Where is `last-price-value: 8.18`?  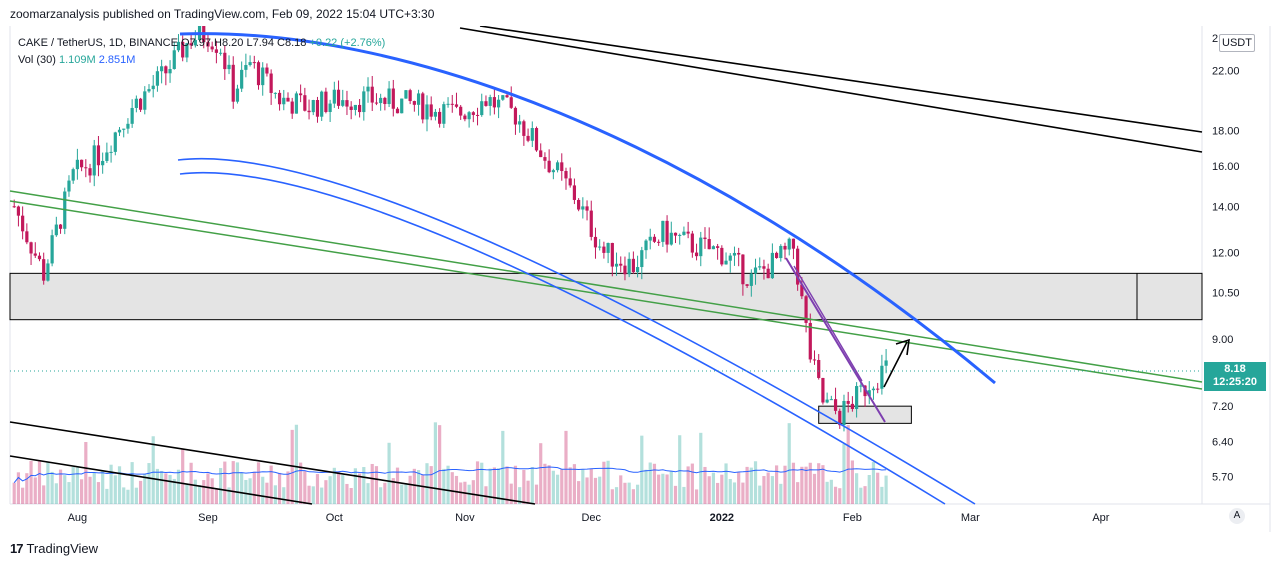 last-price-value: 8.18 is located at coordinates (1235, 369).